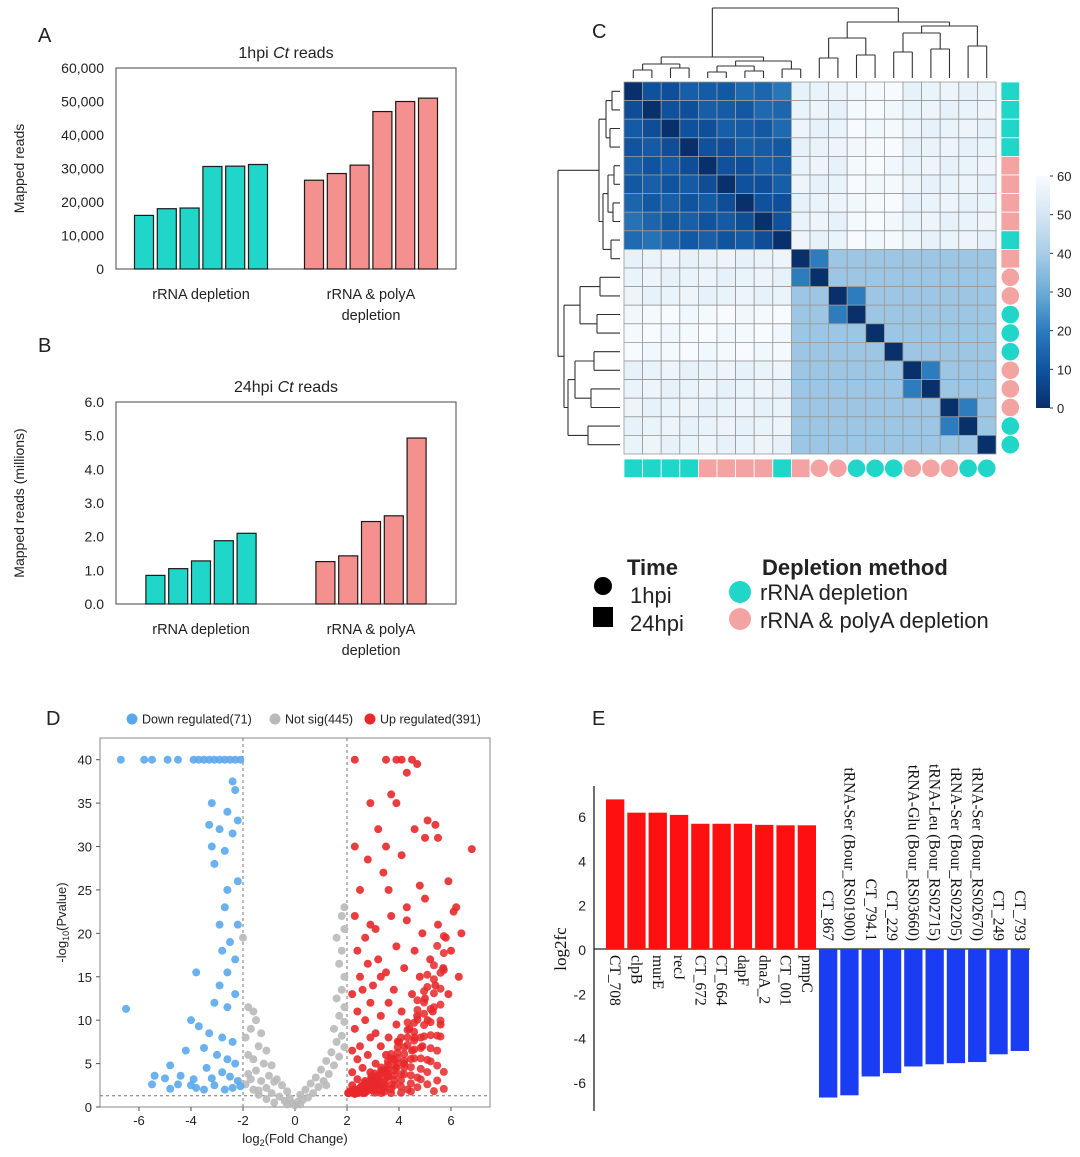 This screenshot has width=1080, height=1157. I want to click on e-y-tick-label: -6, so click(580, 1083).